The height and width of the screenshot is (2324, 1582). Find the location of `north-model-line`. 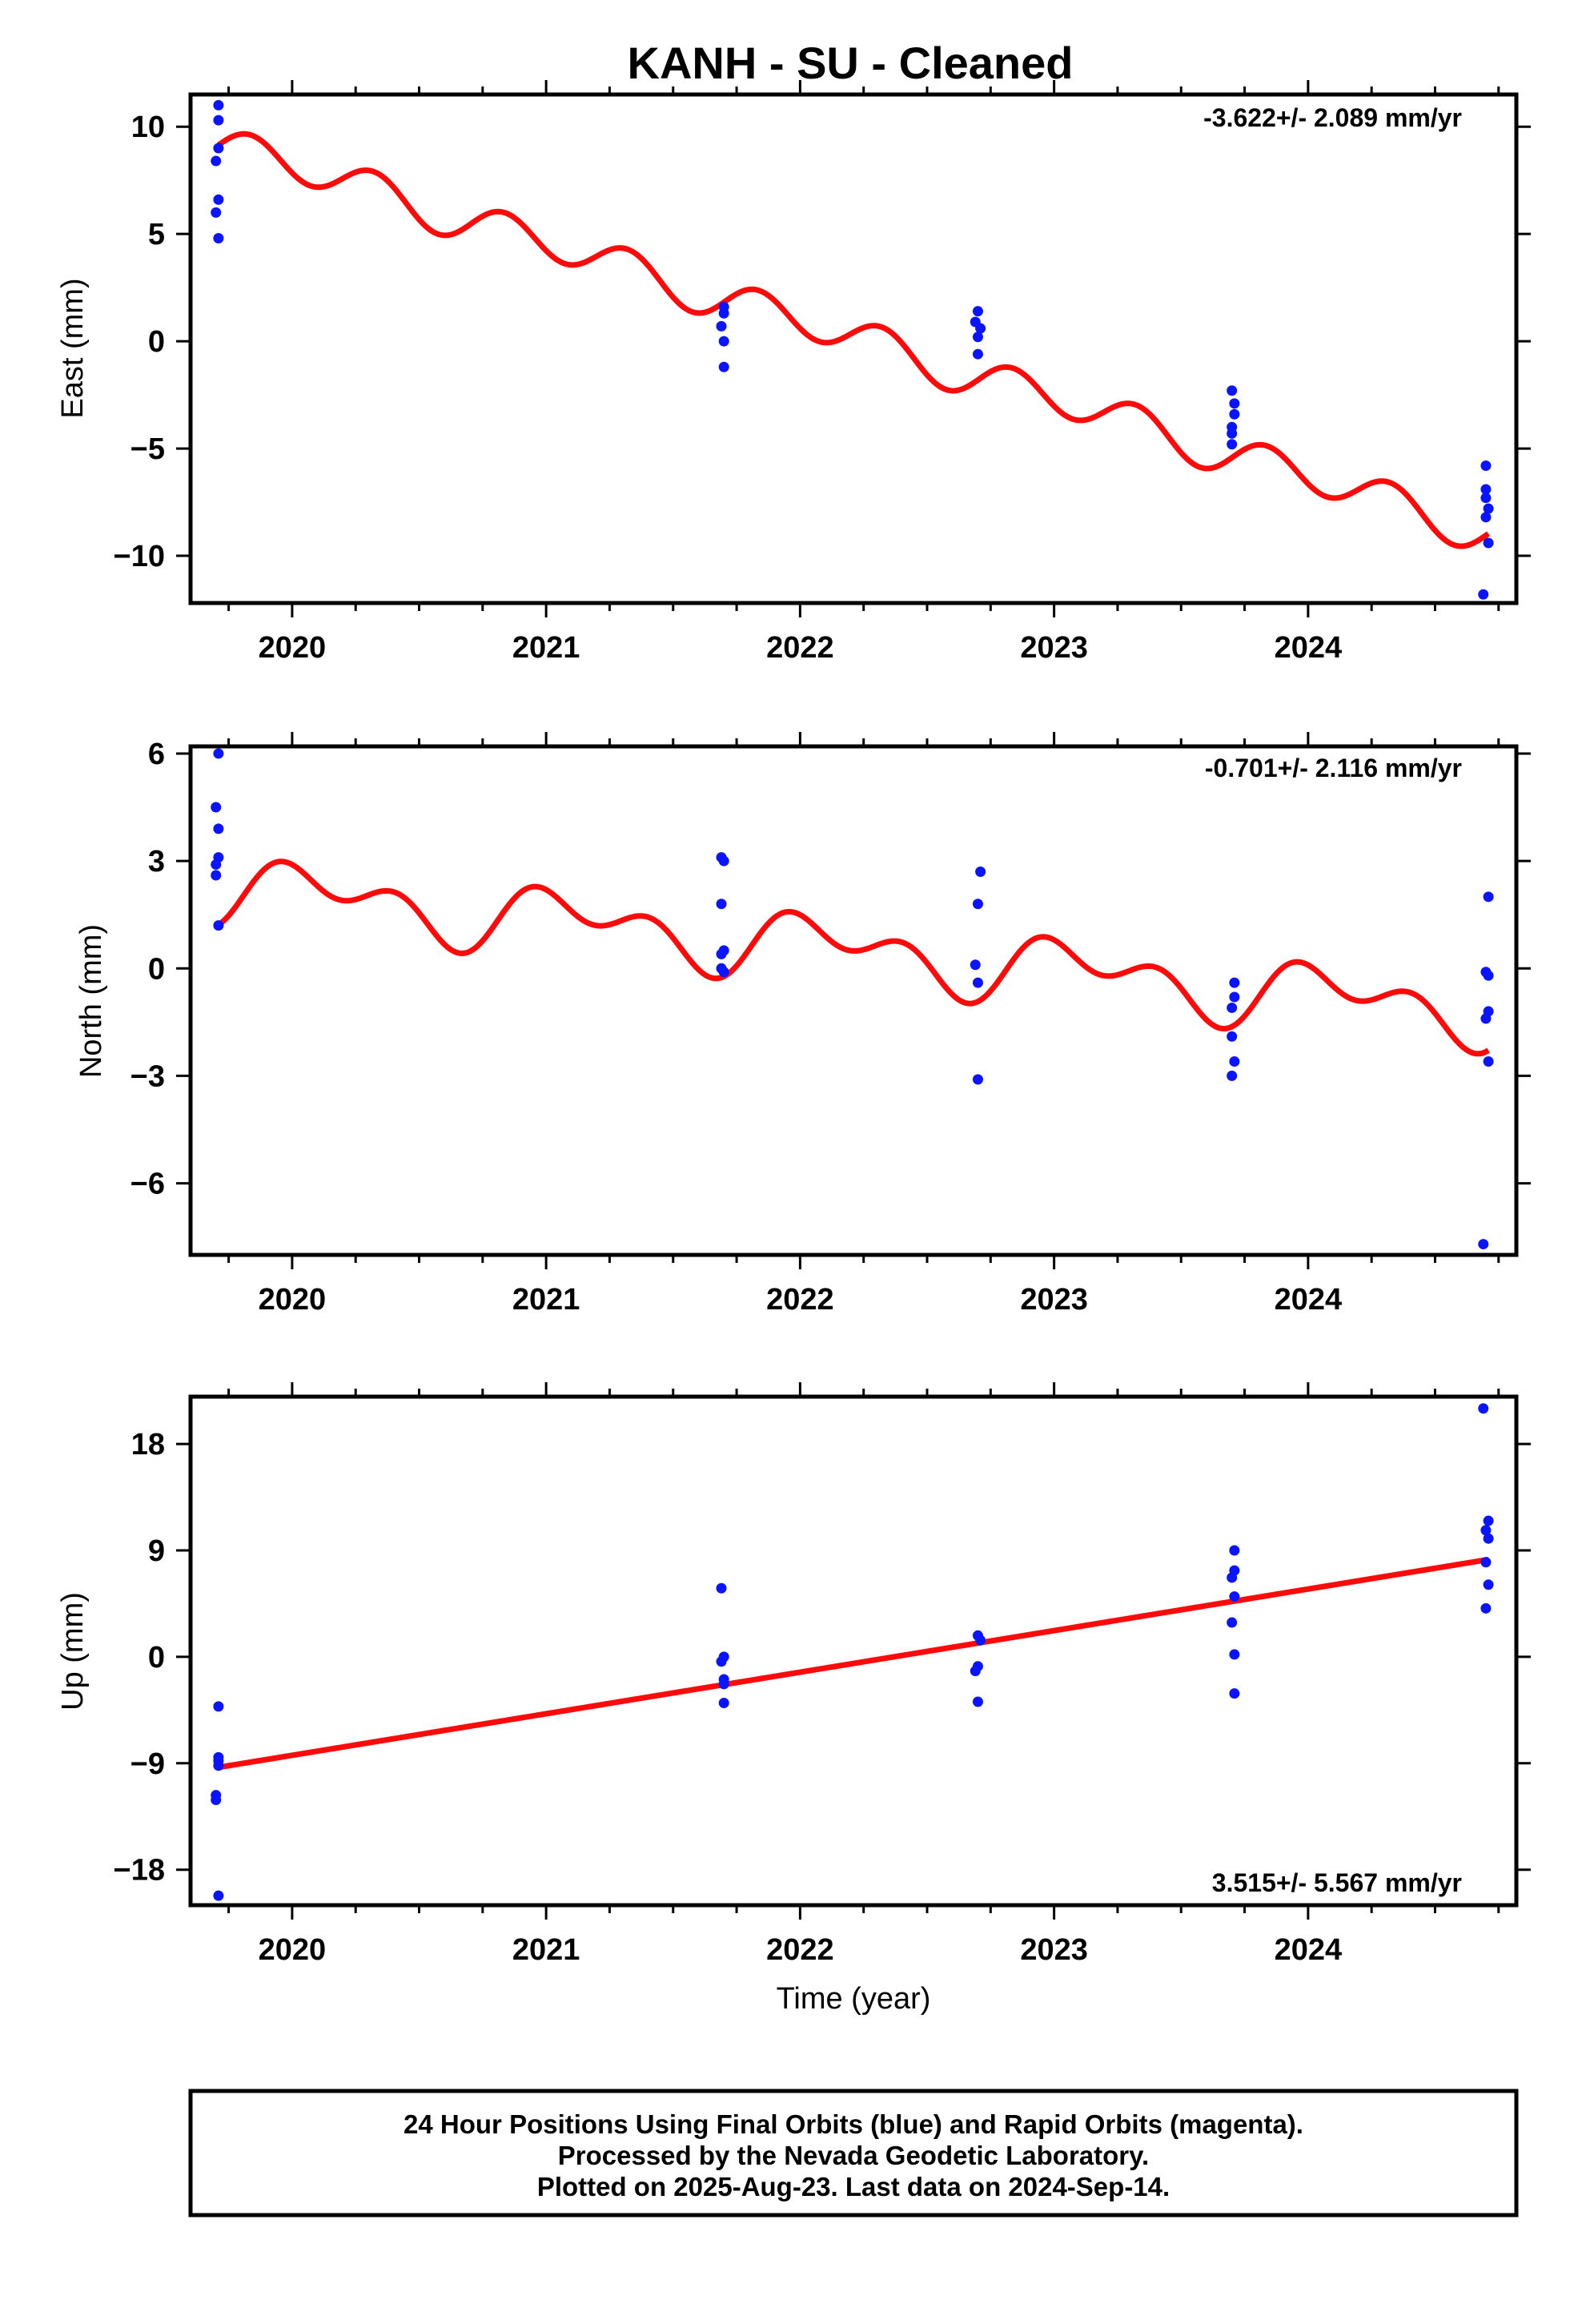

north-model-line is located at coordinates (853, 958).